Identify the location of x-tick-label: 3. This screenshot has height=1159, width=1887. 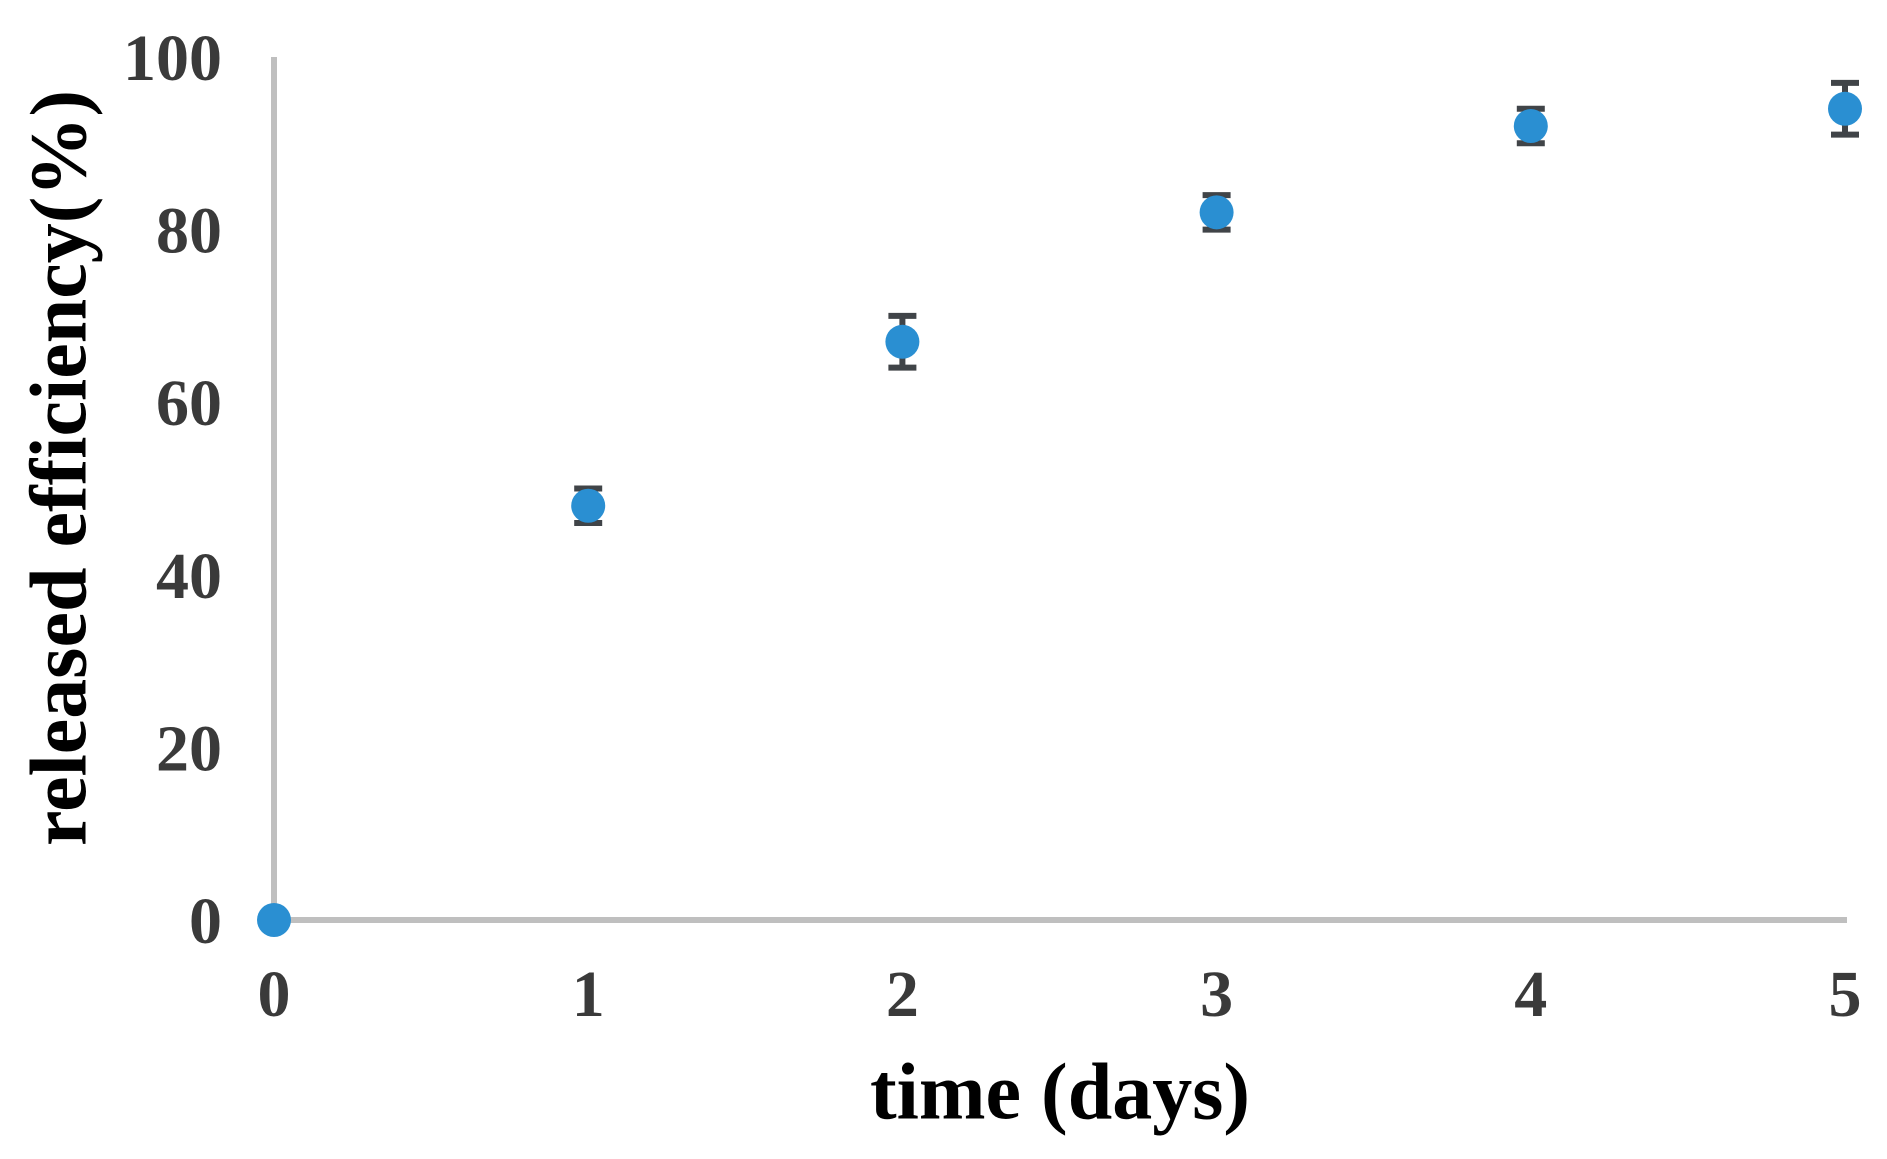
(1216, 994).